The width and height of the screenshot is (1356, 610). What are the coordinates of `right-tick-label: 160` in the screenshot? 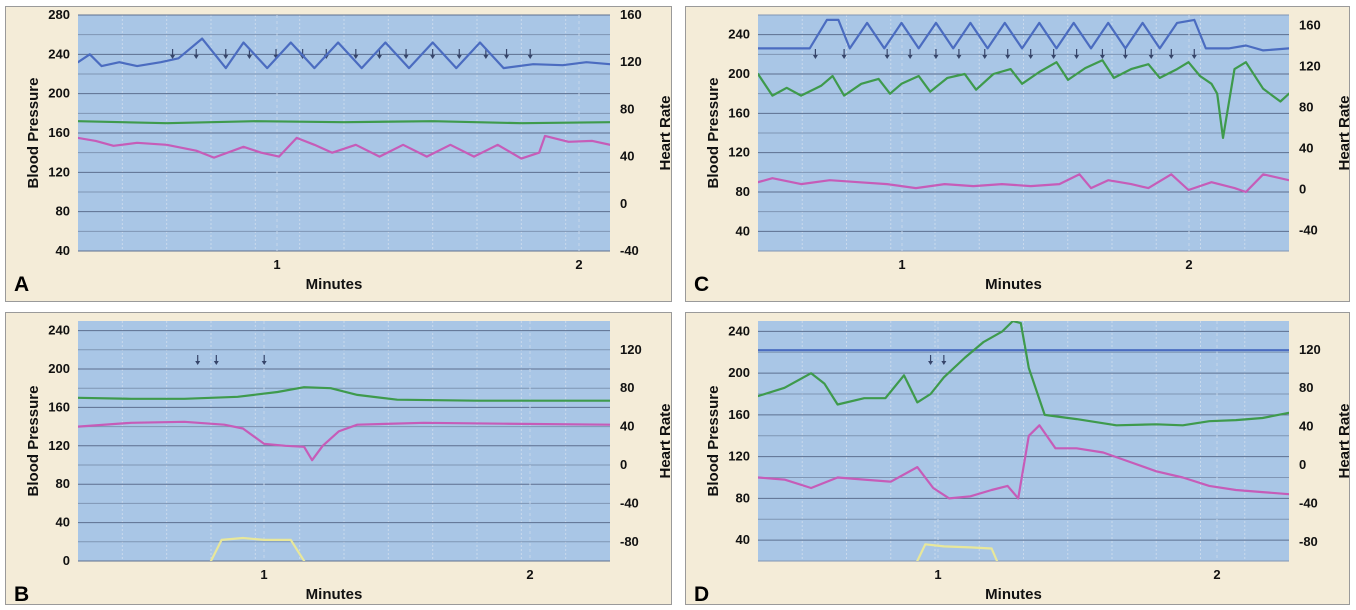 It's located at (631, 14).